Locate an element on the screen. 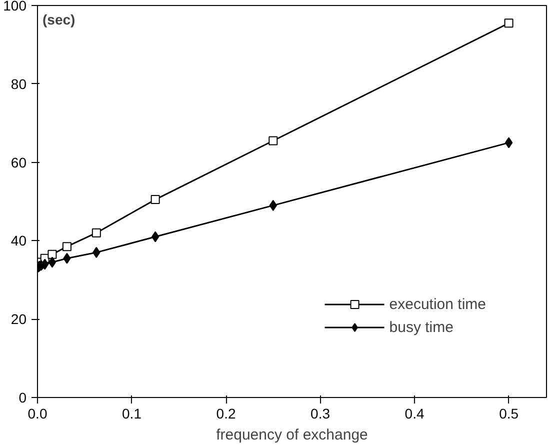 This screenshot has width=551, height=446. annotation: (sec) is located at coordinates (59, 20).